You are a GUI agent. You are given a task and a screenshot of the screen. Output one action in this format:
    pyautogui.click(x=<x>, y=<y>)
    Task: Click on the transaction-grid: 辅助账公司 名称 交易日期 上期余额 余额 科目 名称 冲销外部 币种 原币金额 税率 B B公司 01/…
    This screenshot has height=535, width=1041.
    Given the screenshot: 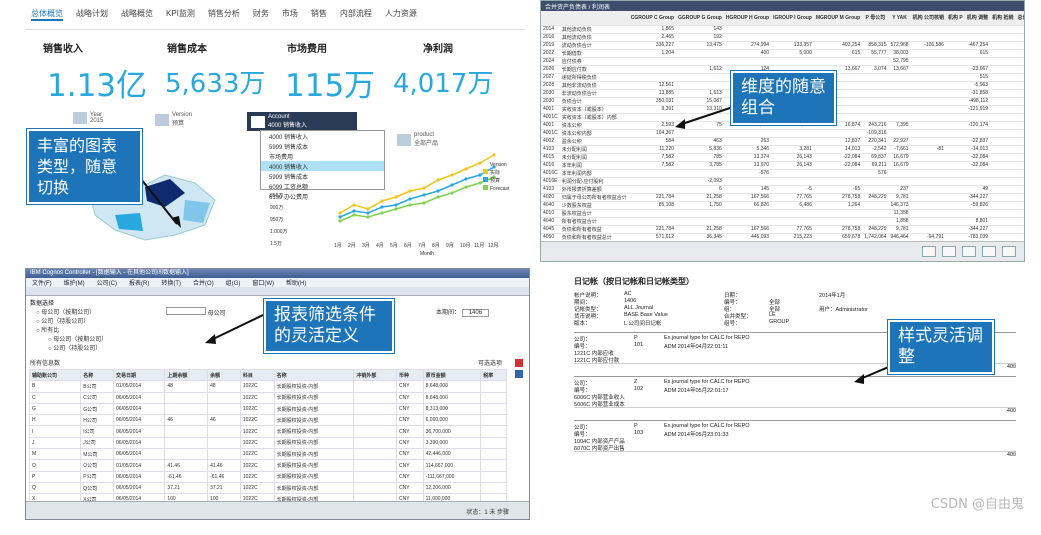 What is the action you would take?
    pyautogui.click(x=267, y=437)
    